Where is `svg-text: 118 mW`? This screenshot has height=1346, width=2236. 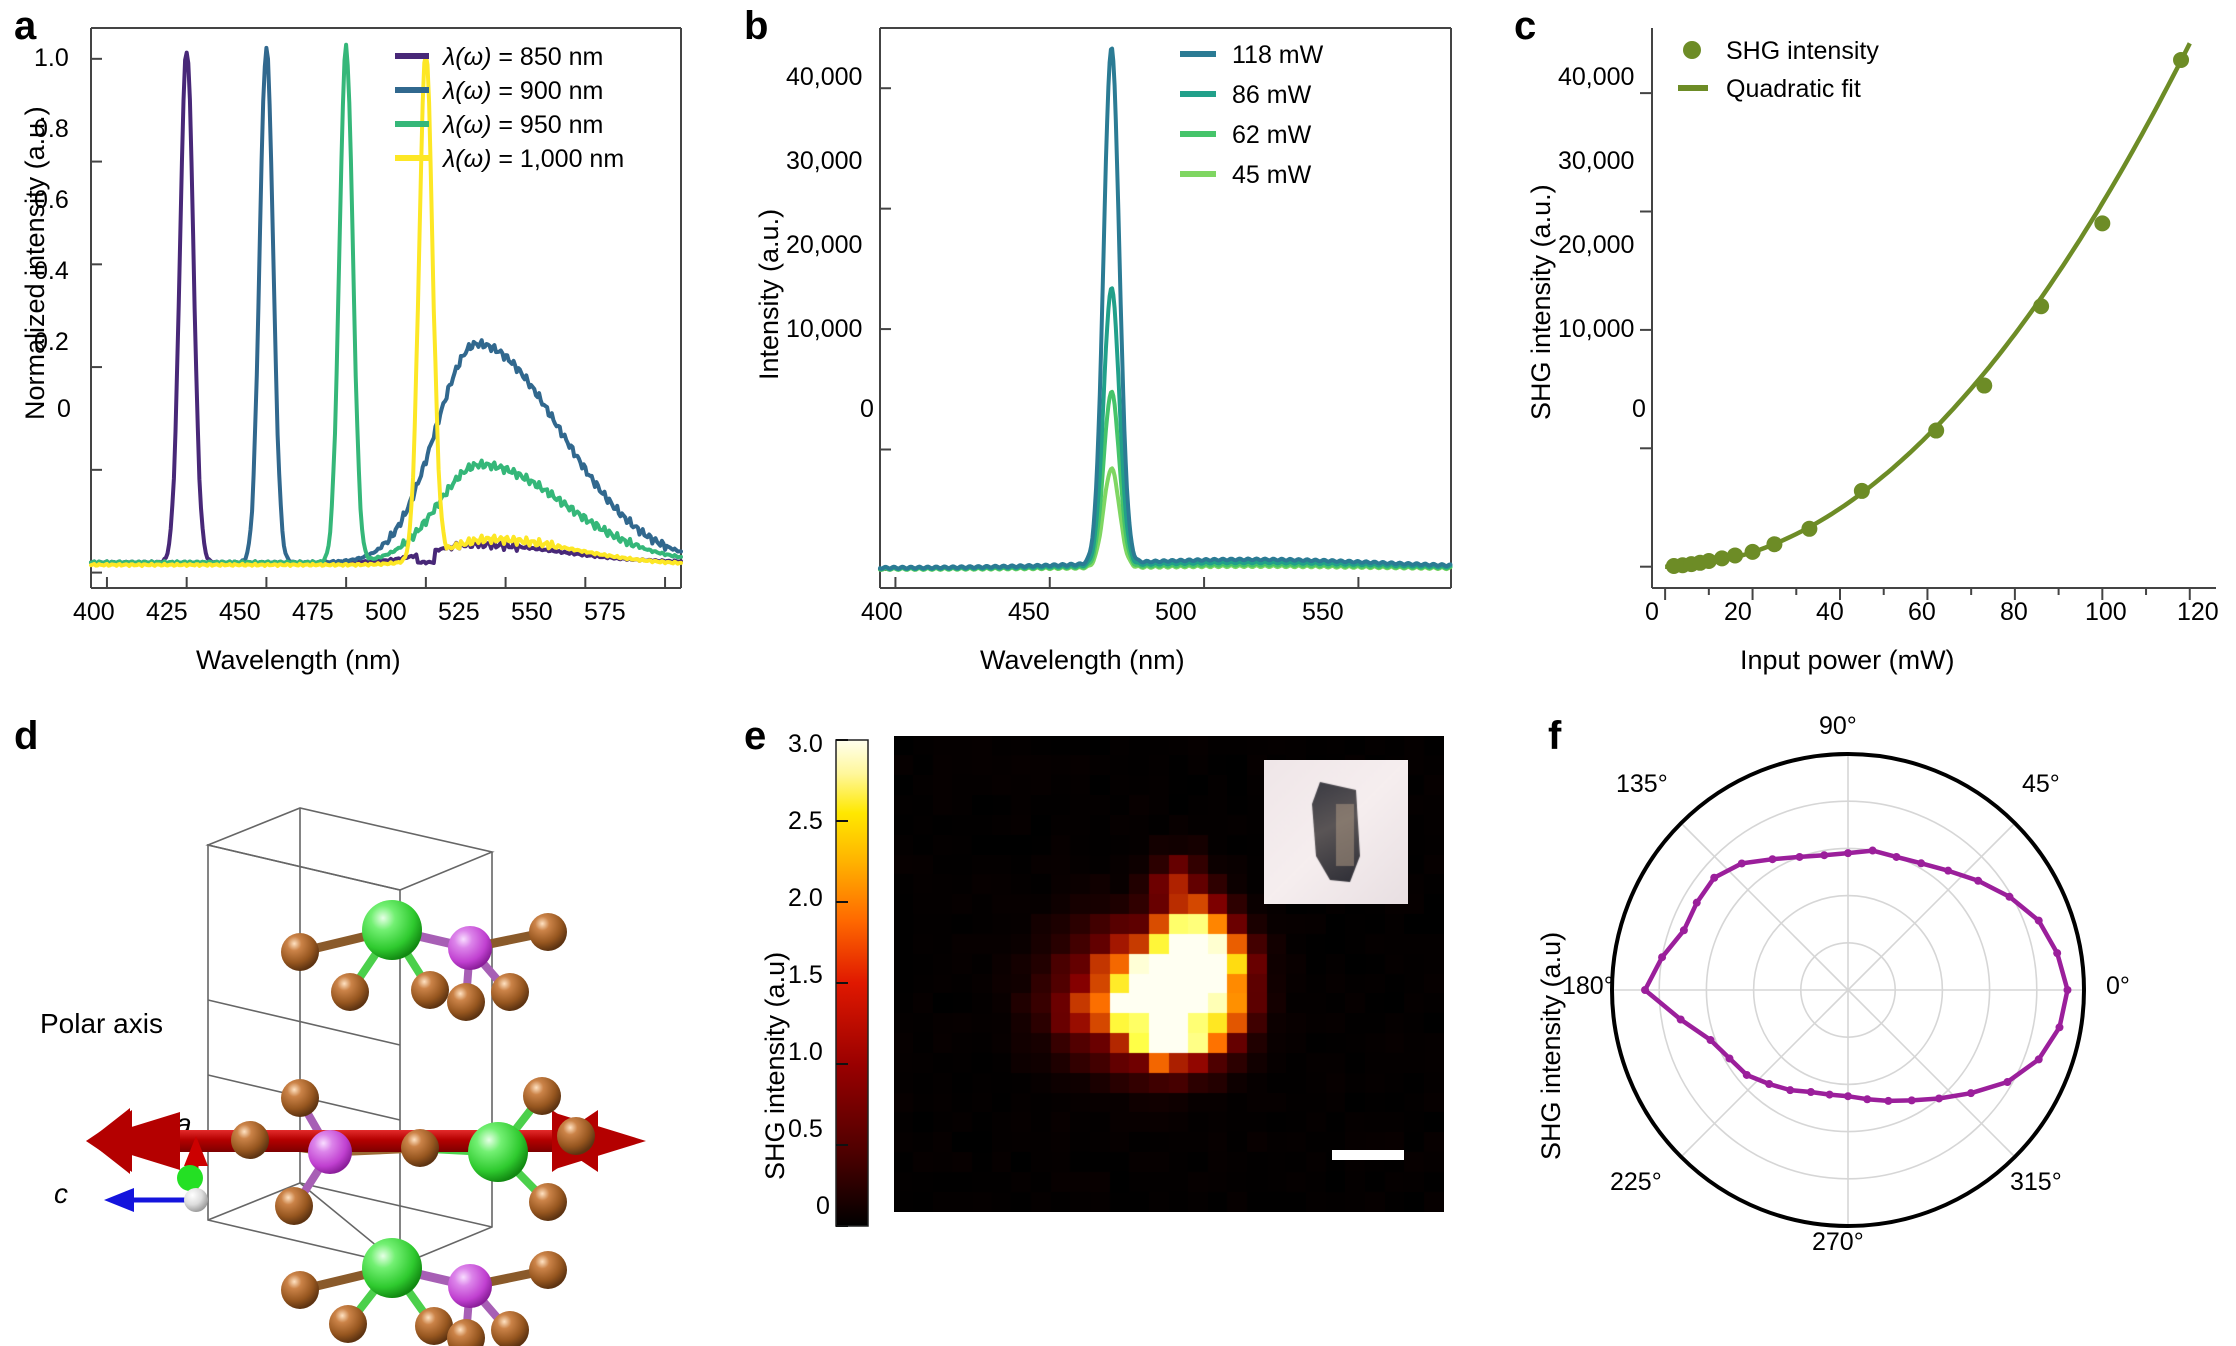 svg-text: 118 mW is located at coordinates (1278, 55).